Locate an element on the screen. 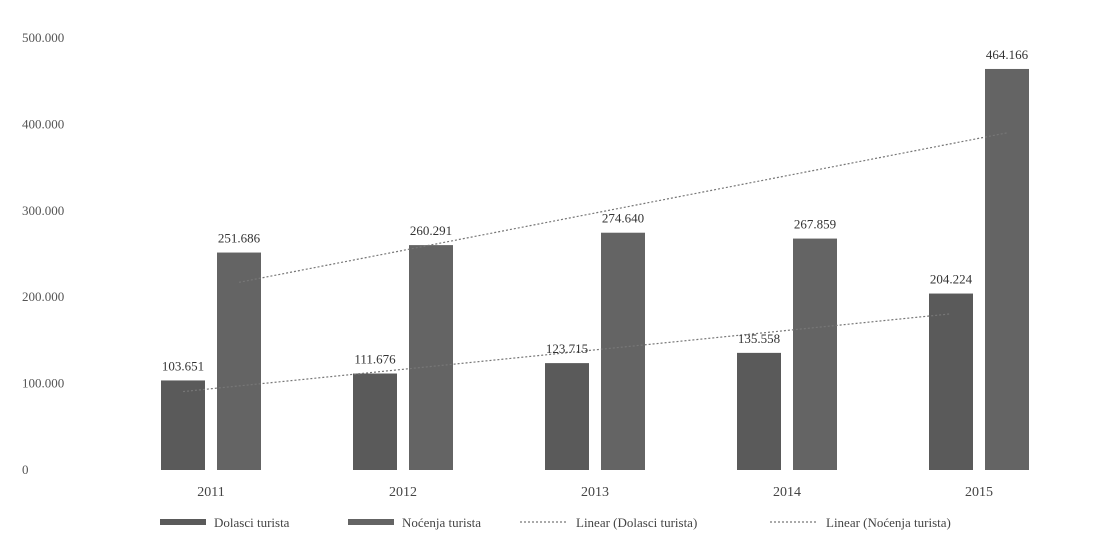  data-label-nocenja: 267.859 is located at coordinates (815, 224).